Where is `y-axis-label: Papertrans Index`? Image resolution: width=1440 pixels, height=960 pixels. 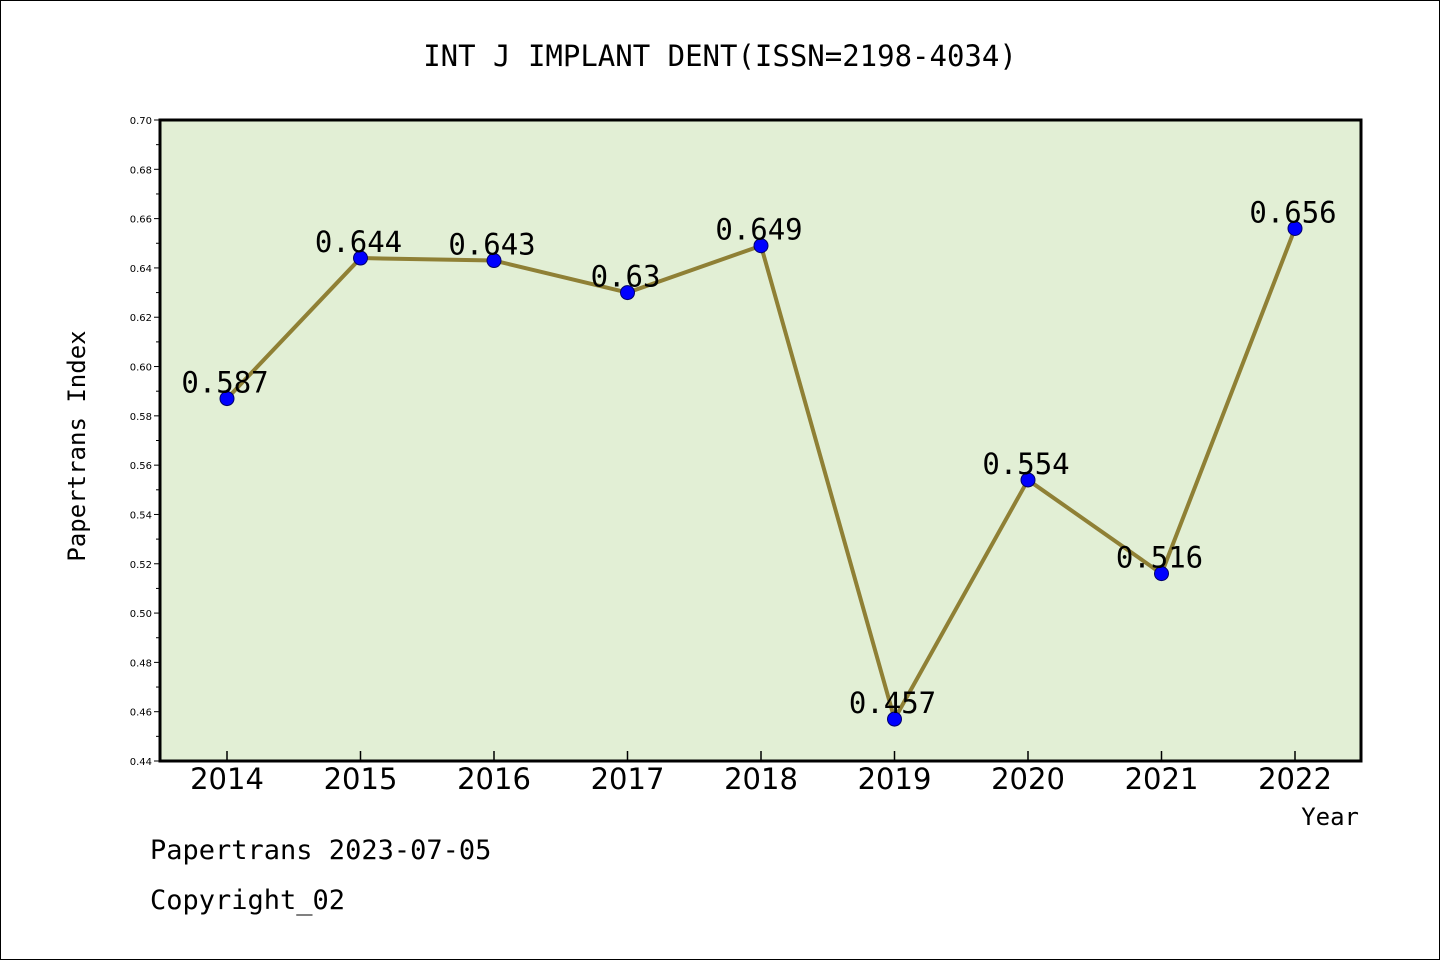
y-axis-label: Papertrans Index is located at coordinates (77, 445).